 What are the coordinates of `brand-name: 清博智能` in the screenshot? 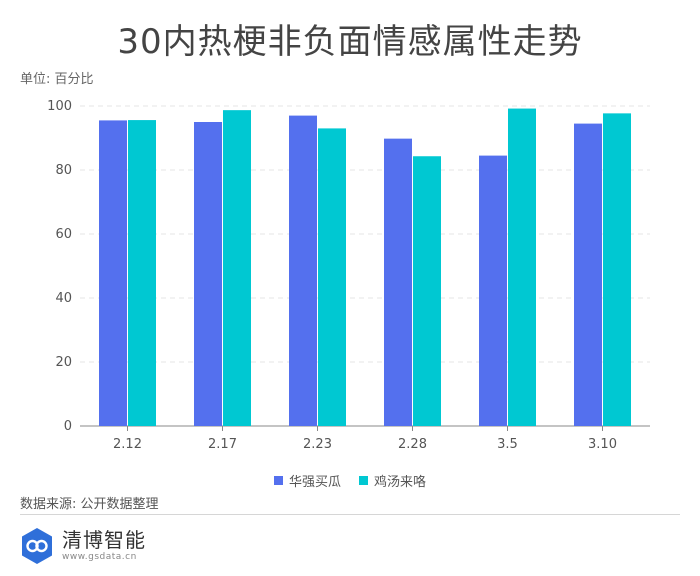 It's located at (104, 540).